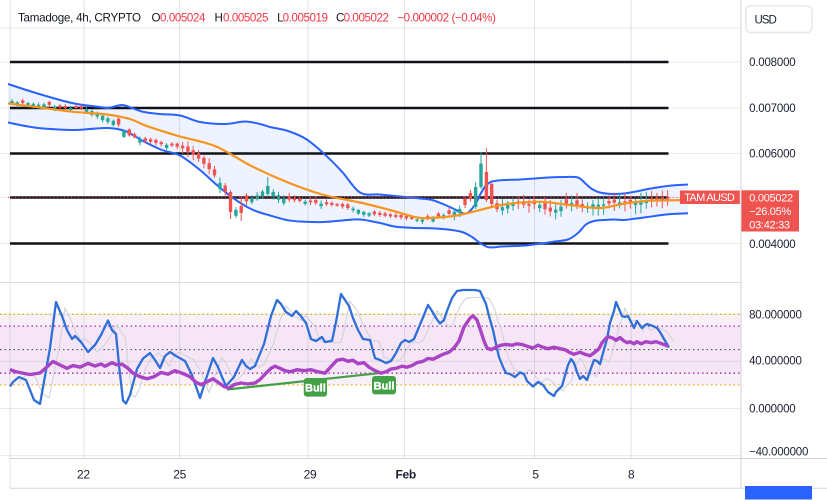 The image size is (827, 500). I want to click on svg-text: 03:42:33, so click(769, 226).